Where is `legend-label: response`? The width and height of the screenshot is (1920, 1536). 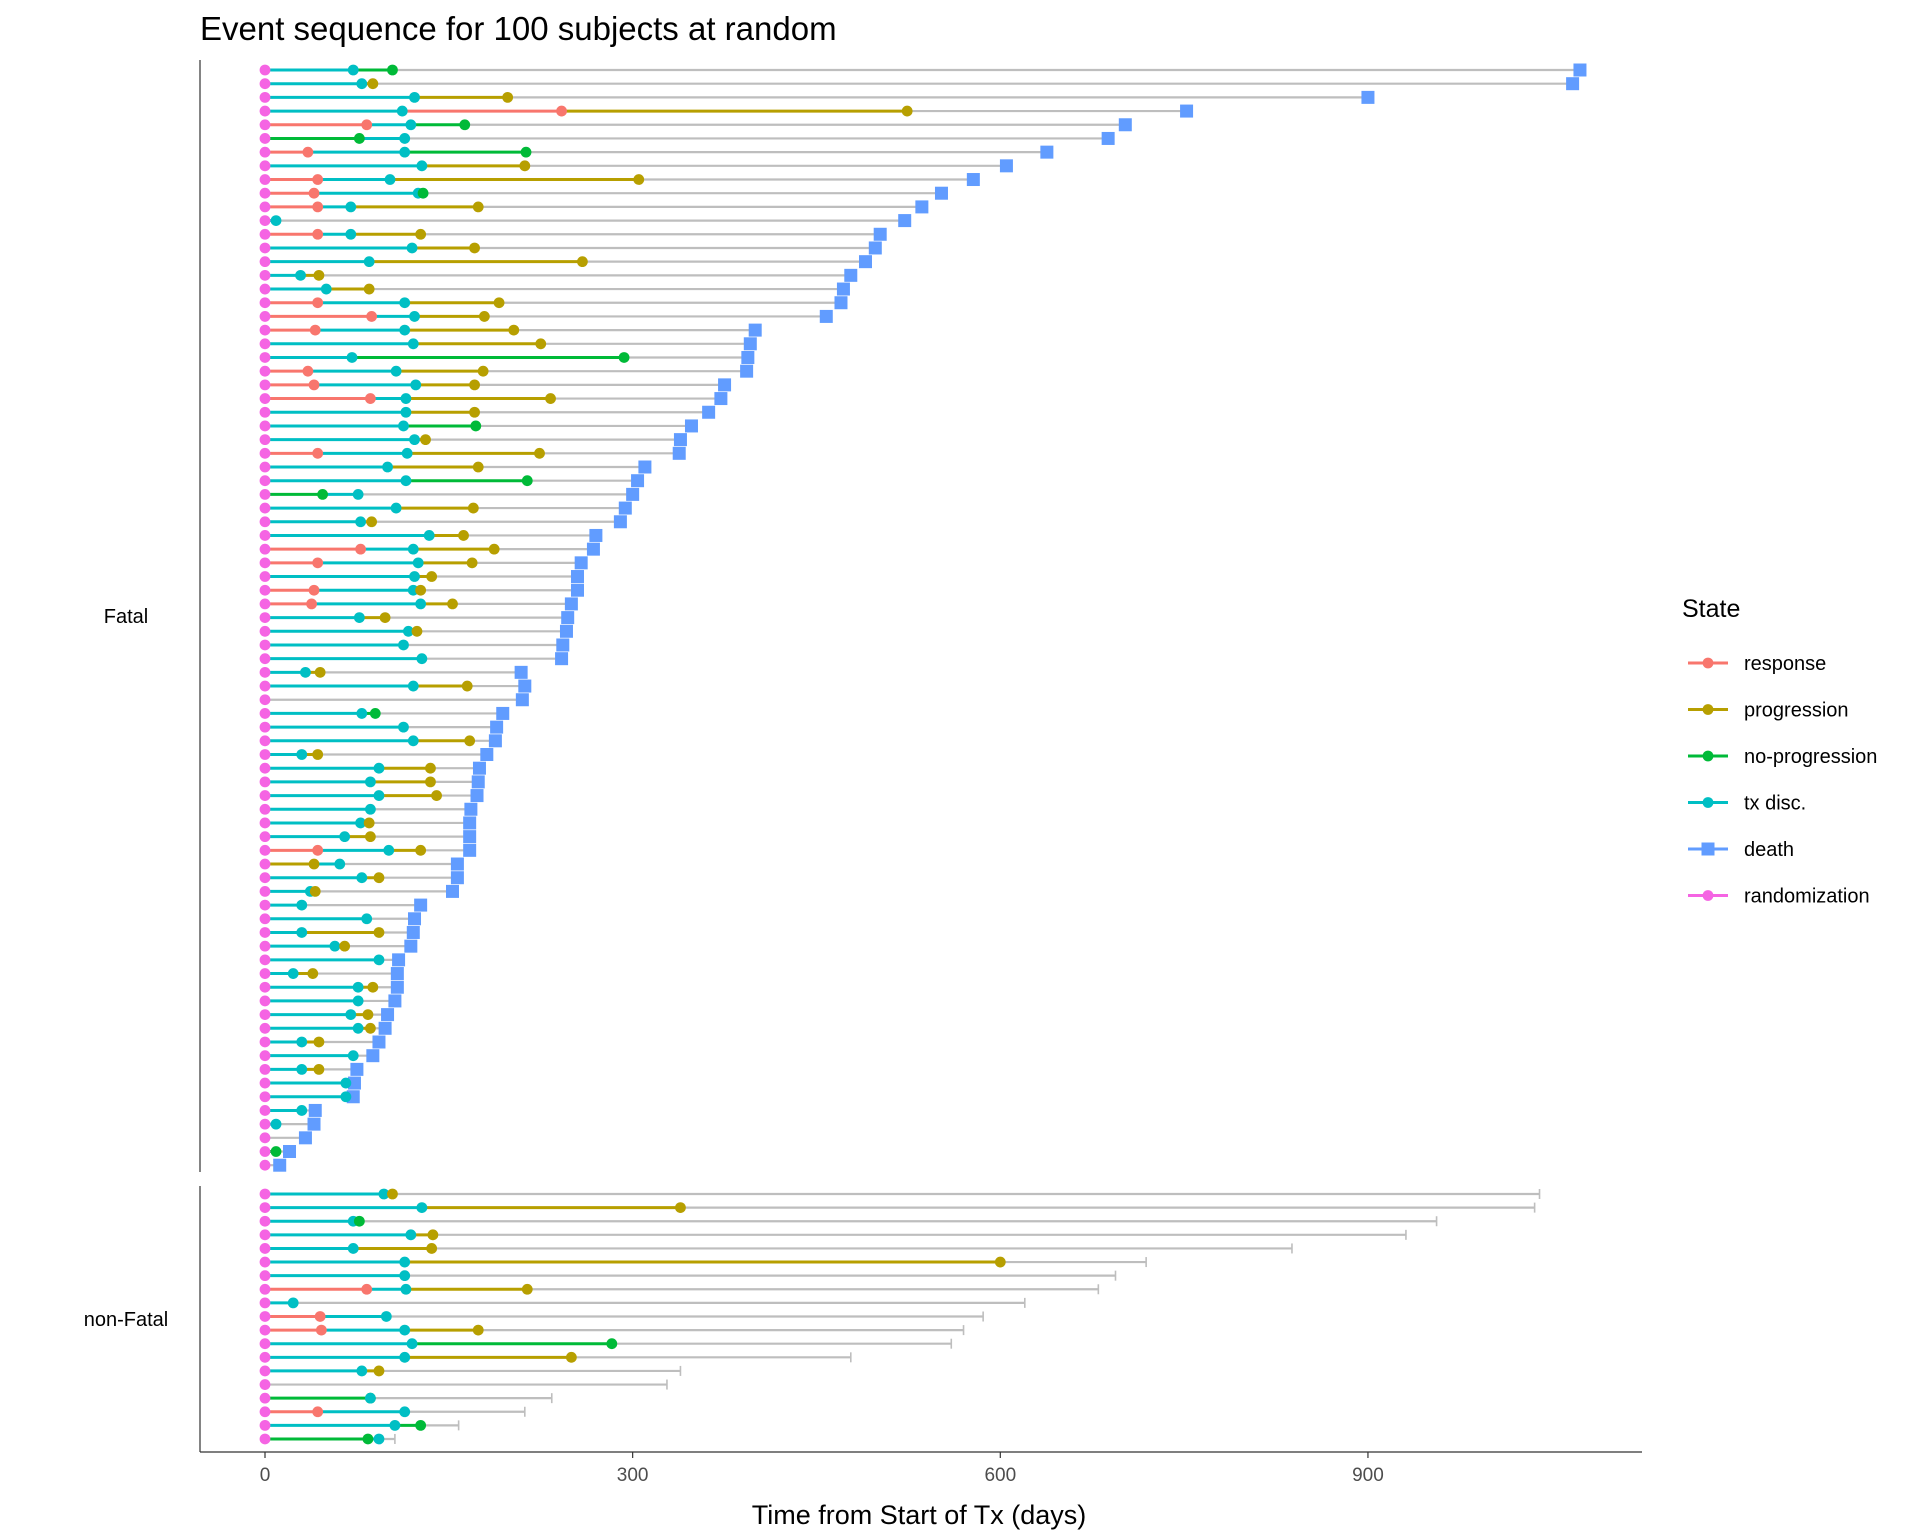
legend-label: response is located at coordinates (1785, 664).